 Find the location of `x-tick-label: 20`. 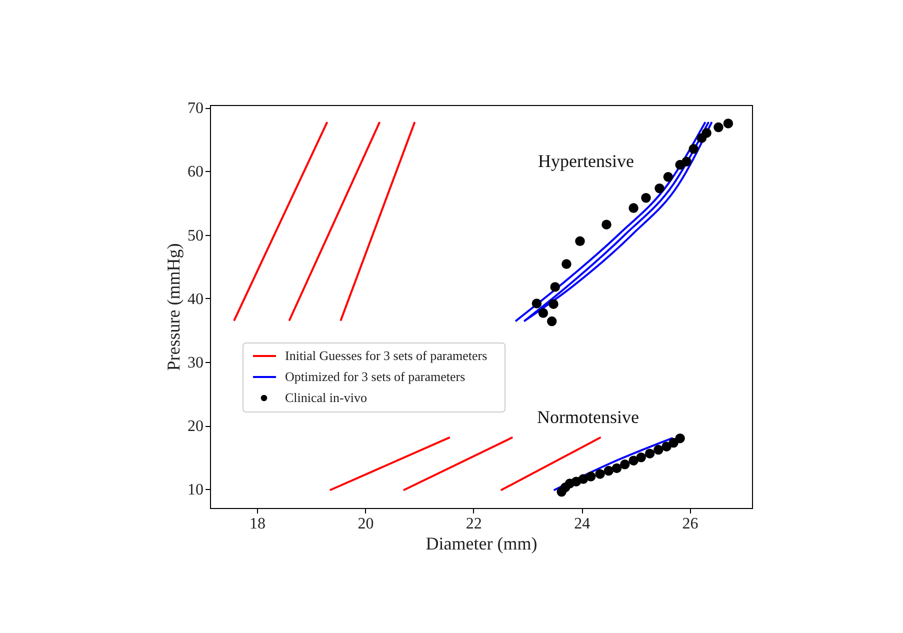

x-tick-label: 20 is located at coordinates (366, 524).